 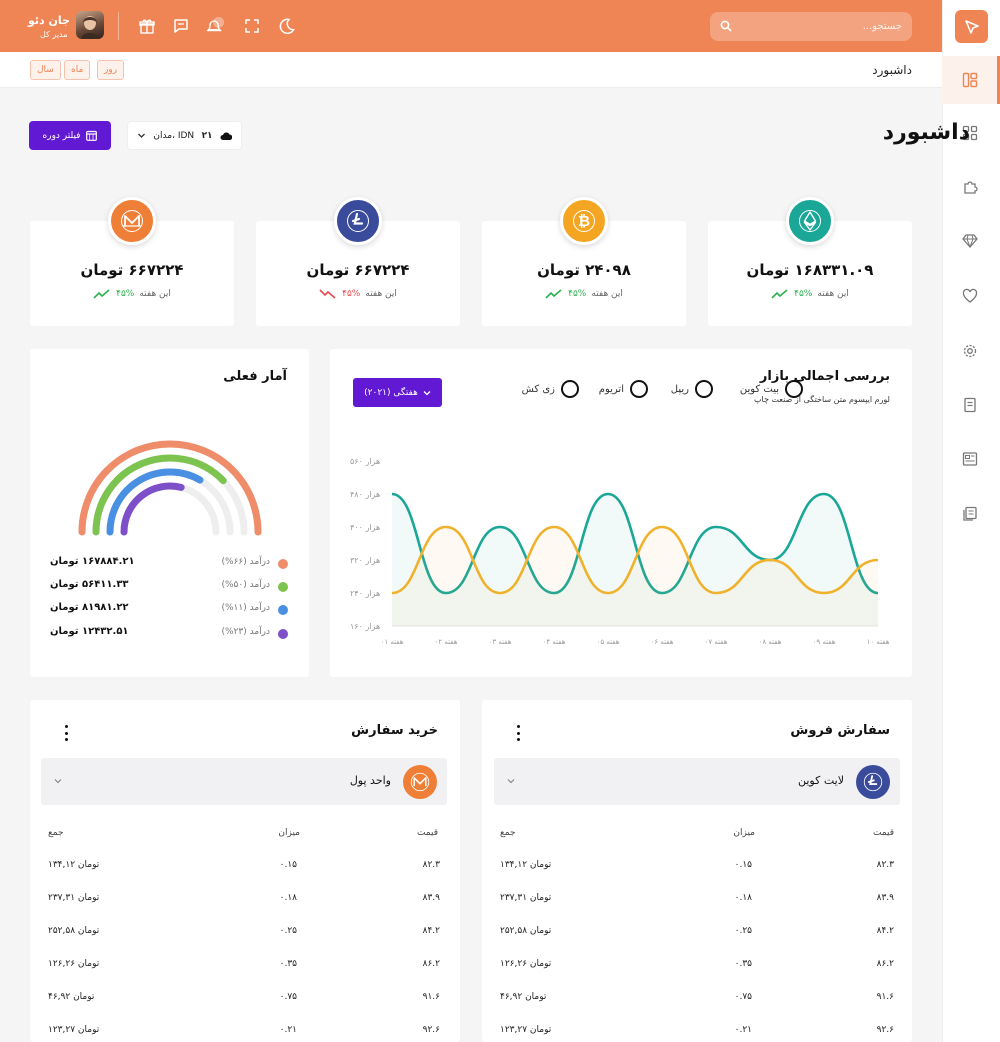 I want to click on sidebar-item-documents, so click(x=970, y=405).